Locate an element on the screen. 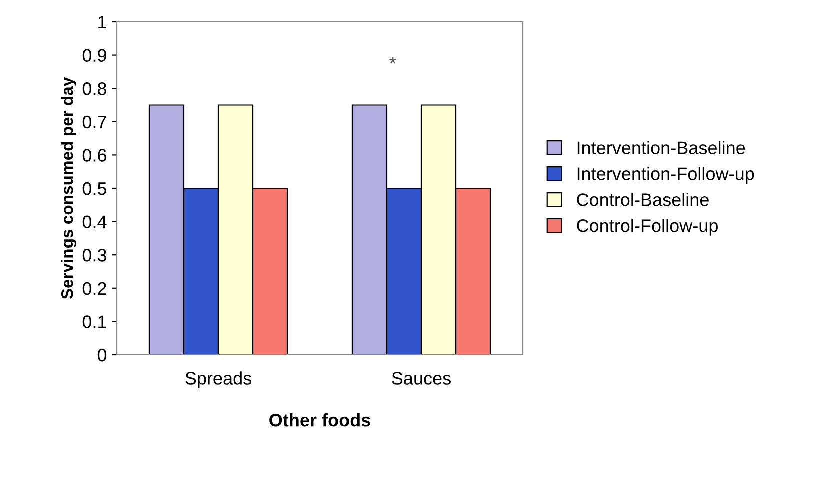 Image resolution: width=823 pixels, height=481 pixels. y-tick-label: 0.9 is located at coordinates (94, 55).